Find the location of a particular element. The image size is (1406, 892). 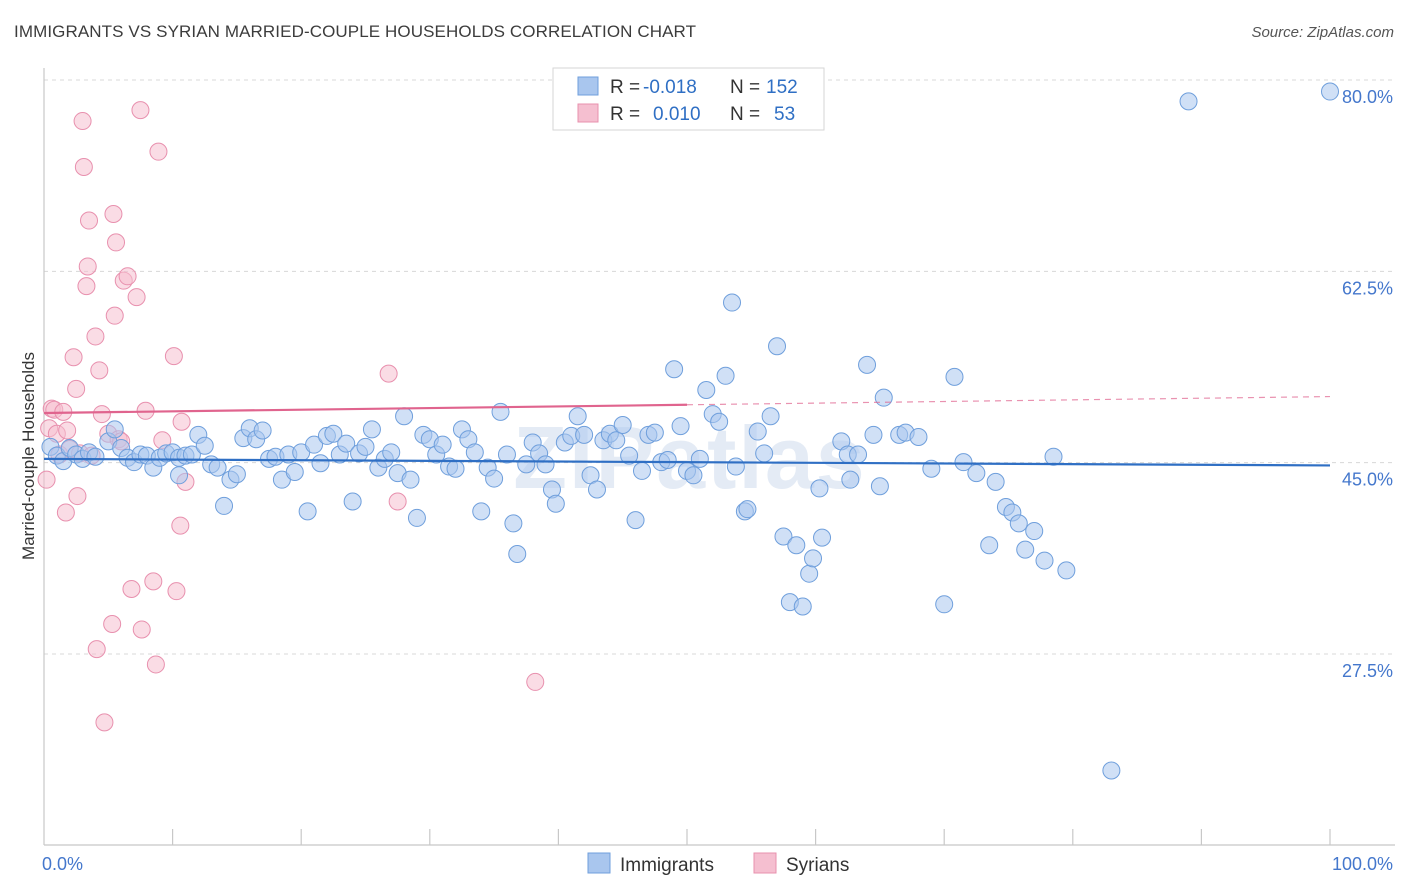

syrians-n-value: 53 is located at coordinates (784, 114).